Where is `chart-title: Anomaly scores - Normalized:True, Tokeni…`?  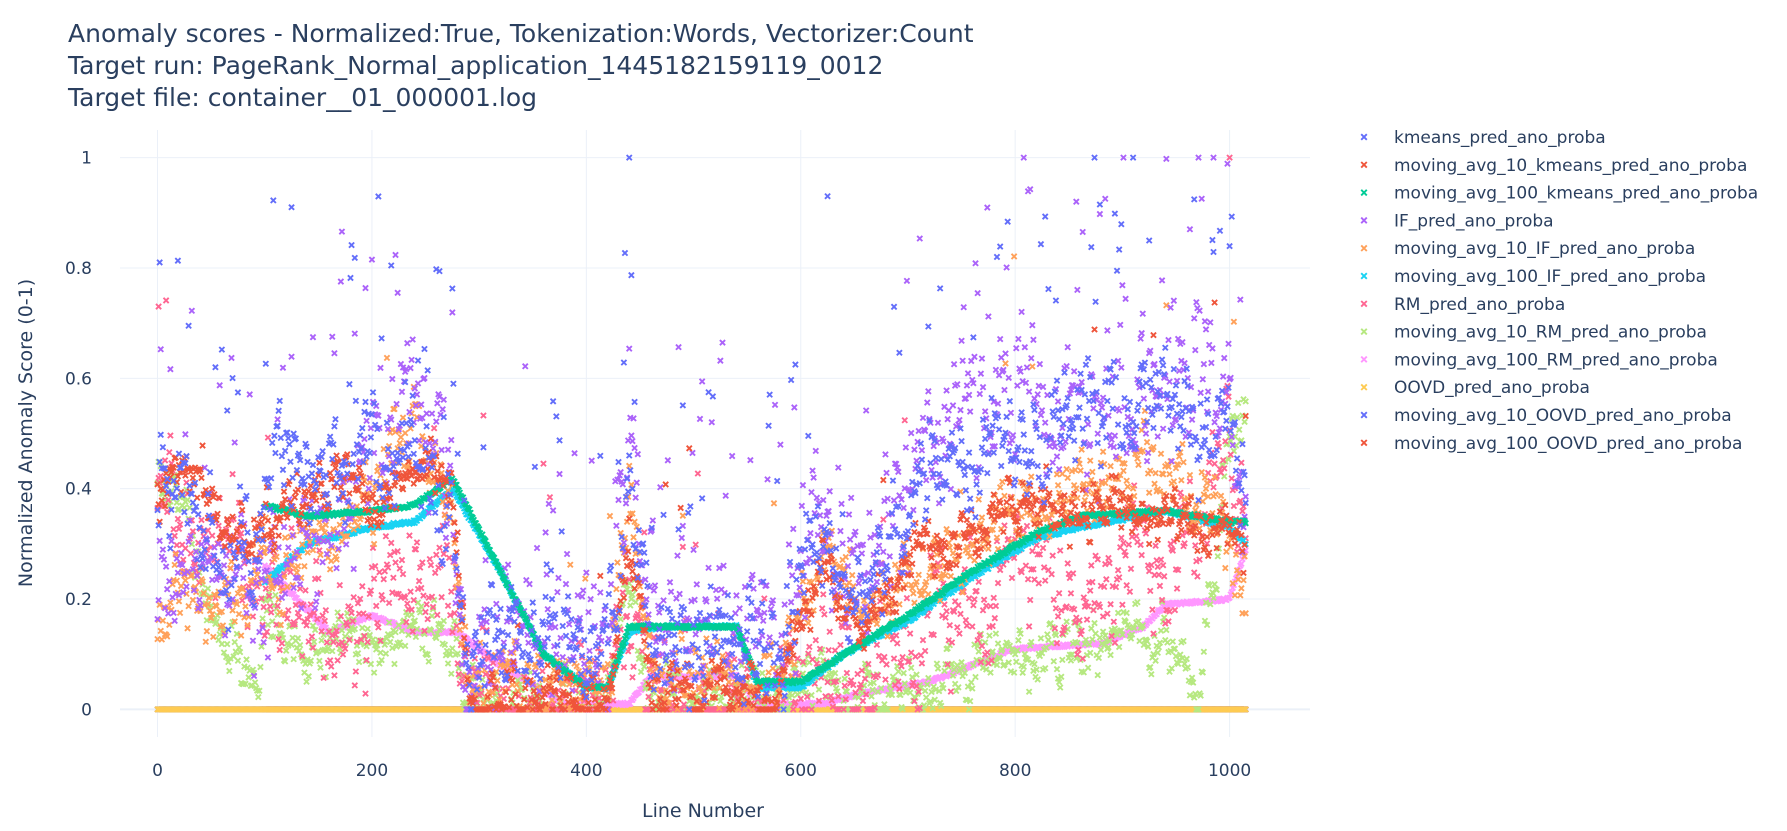
chart-title: Anomaly scores - Normalized:True, Tokeni… is located at coordinates (520, 65).